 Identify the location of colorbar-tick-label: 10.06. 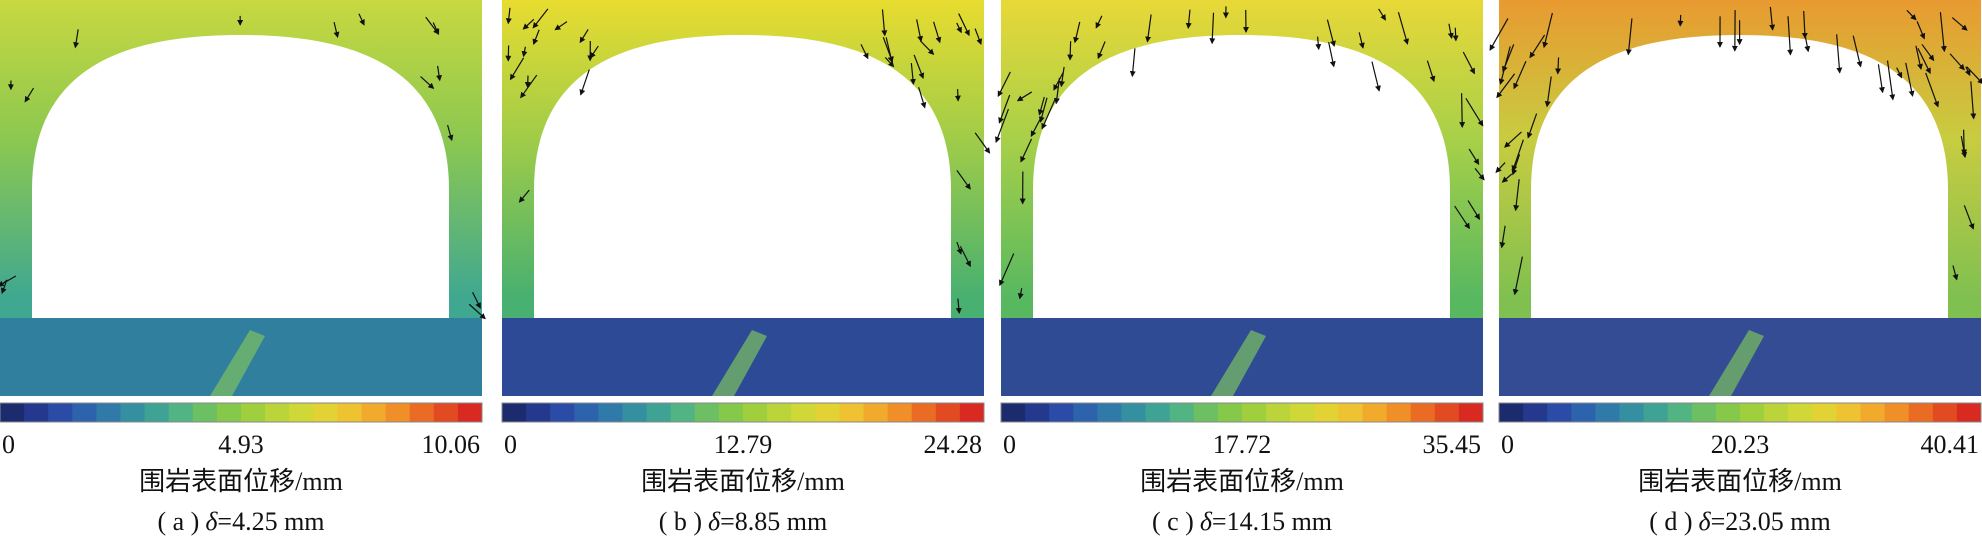
(451, 444).